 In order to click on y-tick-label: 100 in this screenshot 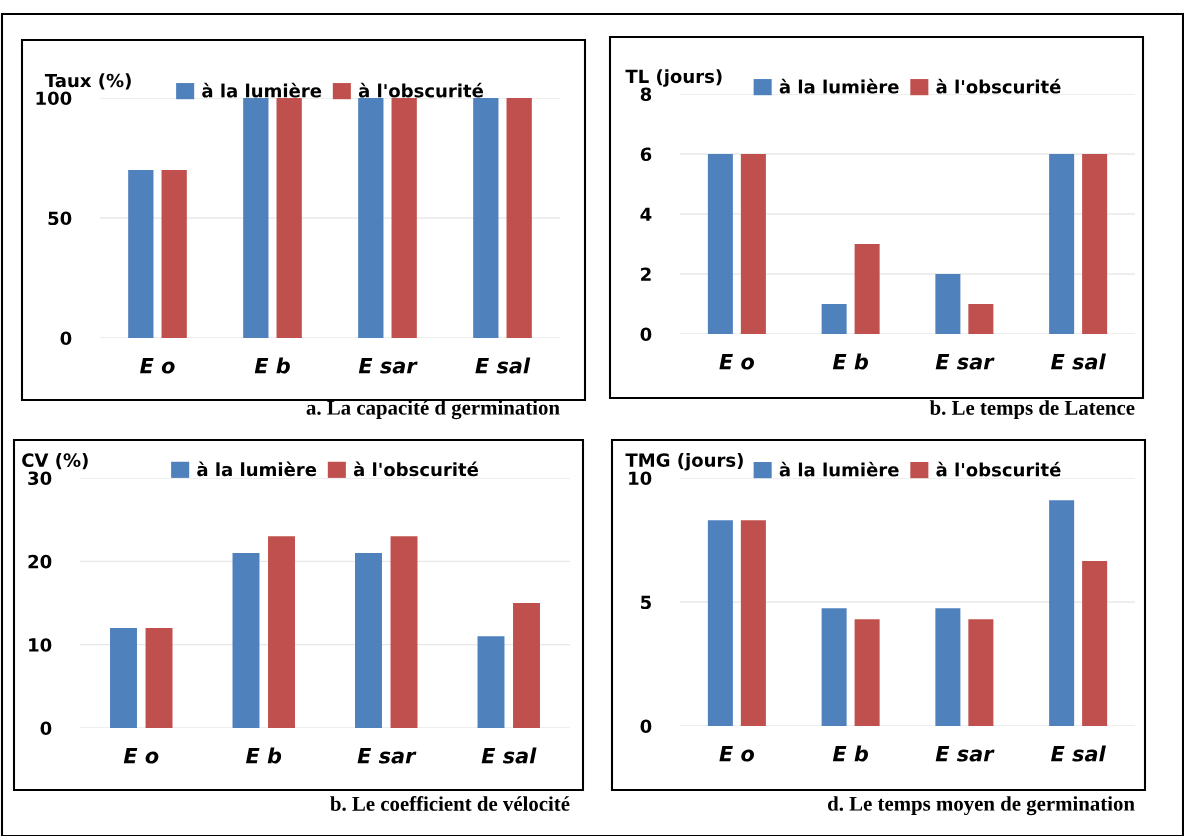, I will do `click(54, 98)`.